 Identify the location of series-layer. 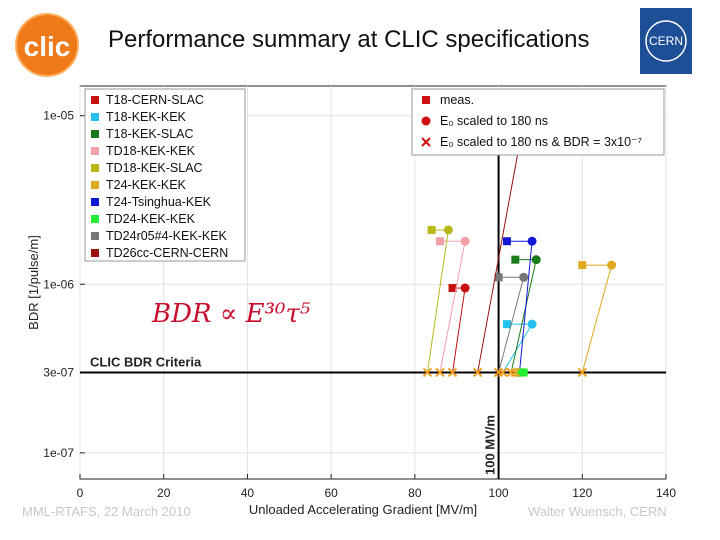
(519, 258).